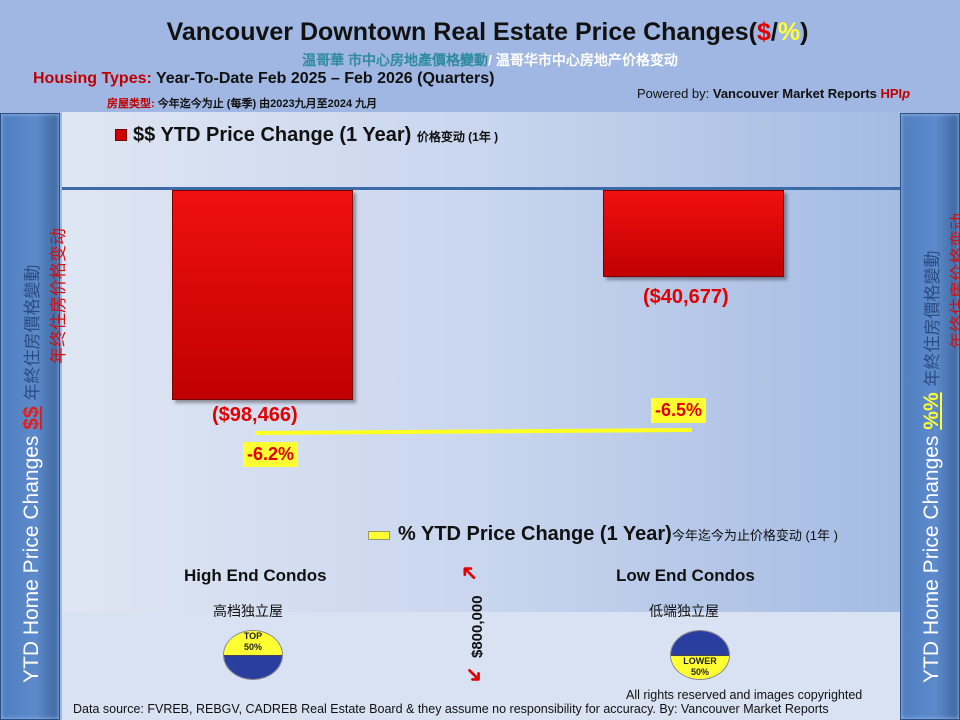 The width and height of the screenshot is (960, 720). I want to click on housing-types-cn: 房屋类型: 今年迄今为止 (每季) 由2023九月至2024 九月, so click(242, 104).